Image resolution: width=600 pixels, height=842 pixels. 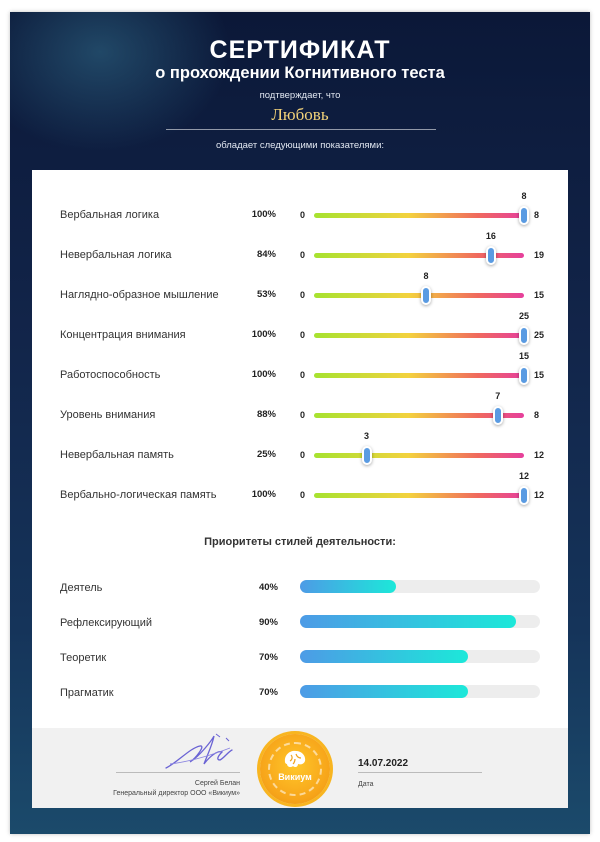 I want to click on metric-row: Невербальная память 25% 0 12 3, so click(x=300, y=459).